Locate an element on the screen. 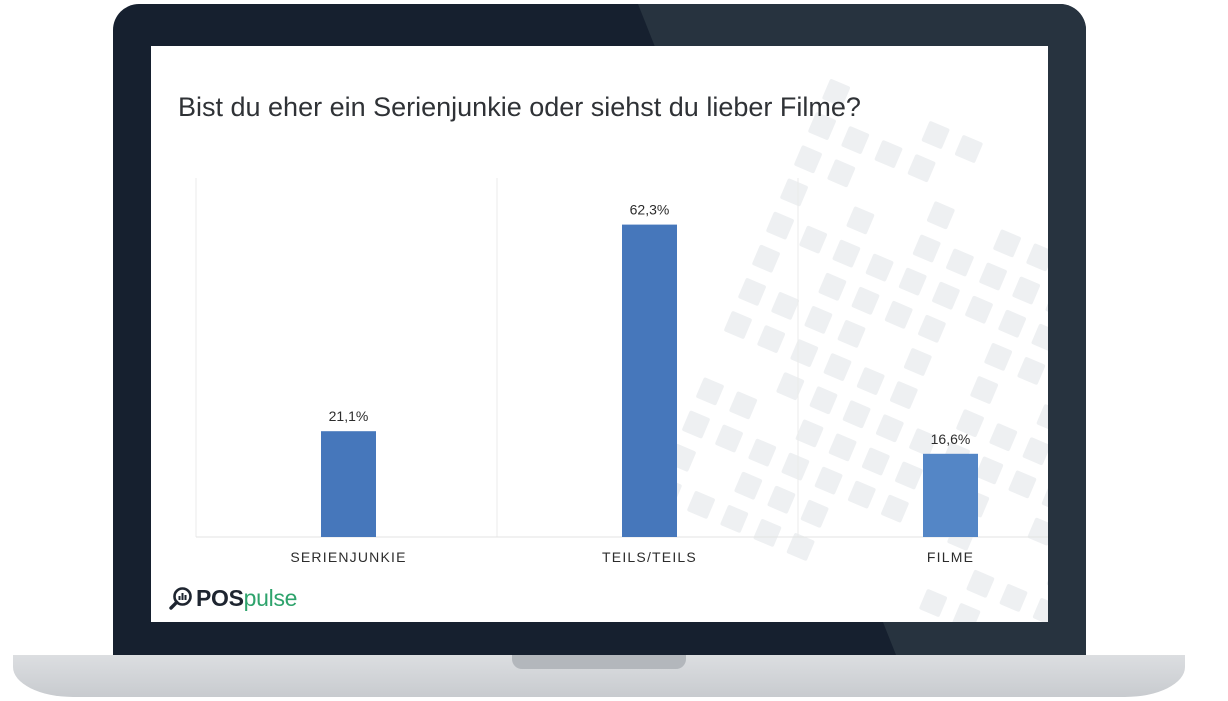  laptop-base-notch is located at coordinates (599, 662).